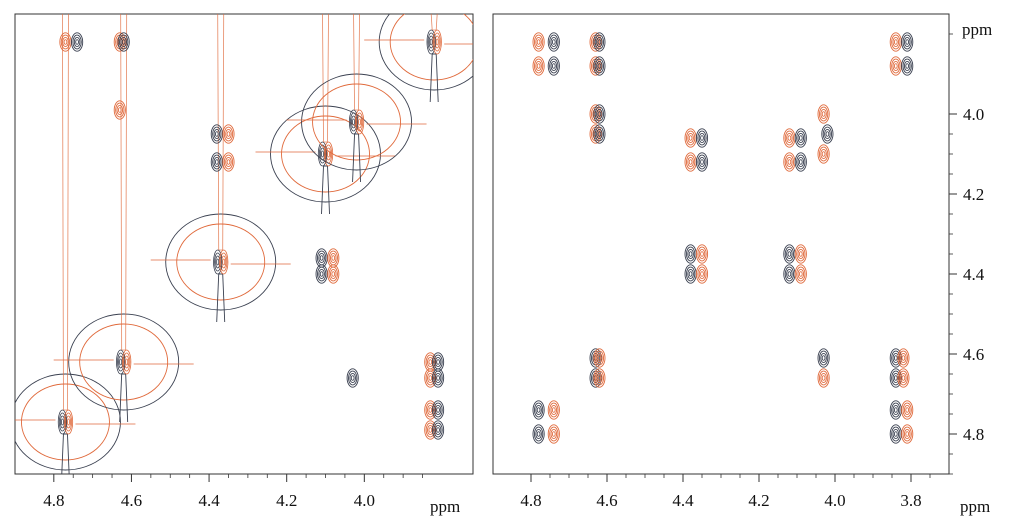 The image size is (1018, 521). I want to click on y-tick-label: 4.2, so click(973, 194).